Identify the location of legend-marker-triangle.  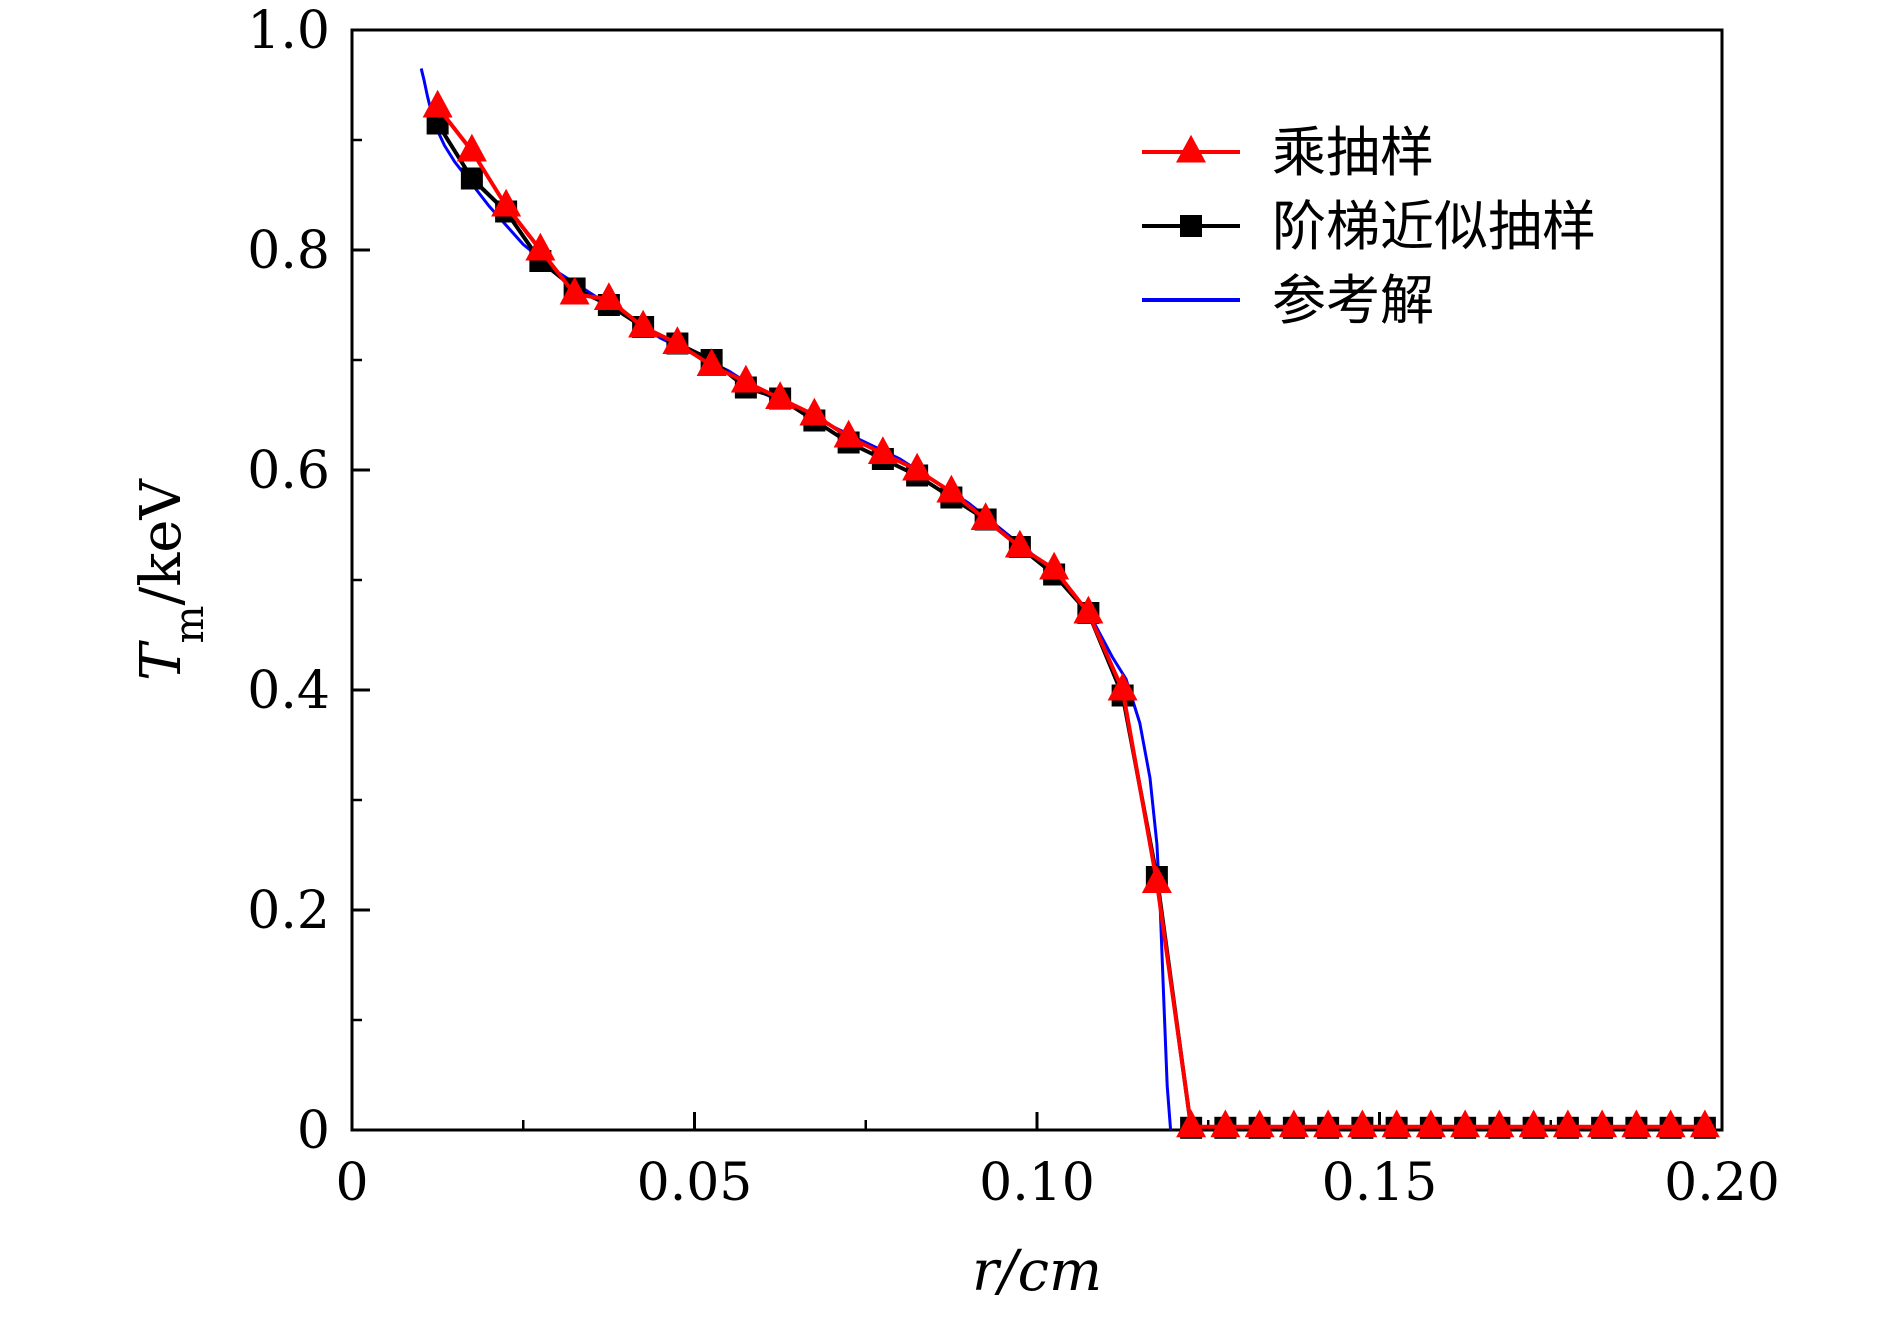
(1191, 148).